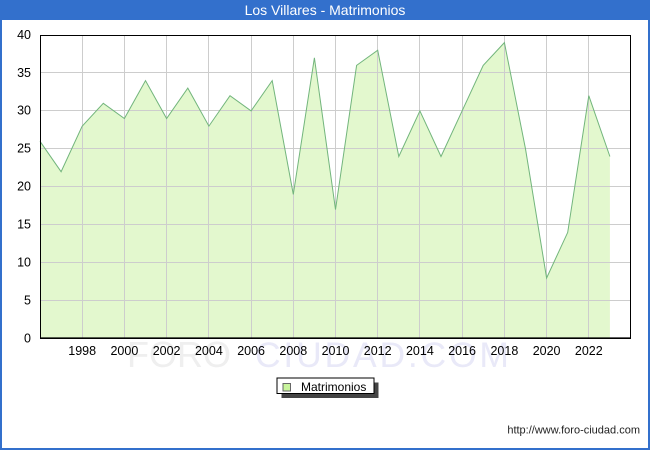 The image size is (650, 450). What do you see at coordinates (293, 351) in the screenshot?
I see `svg-text: 2008` at bounding box center [293, 351].